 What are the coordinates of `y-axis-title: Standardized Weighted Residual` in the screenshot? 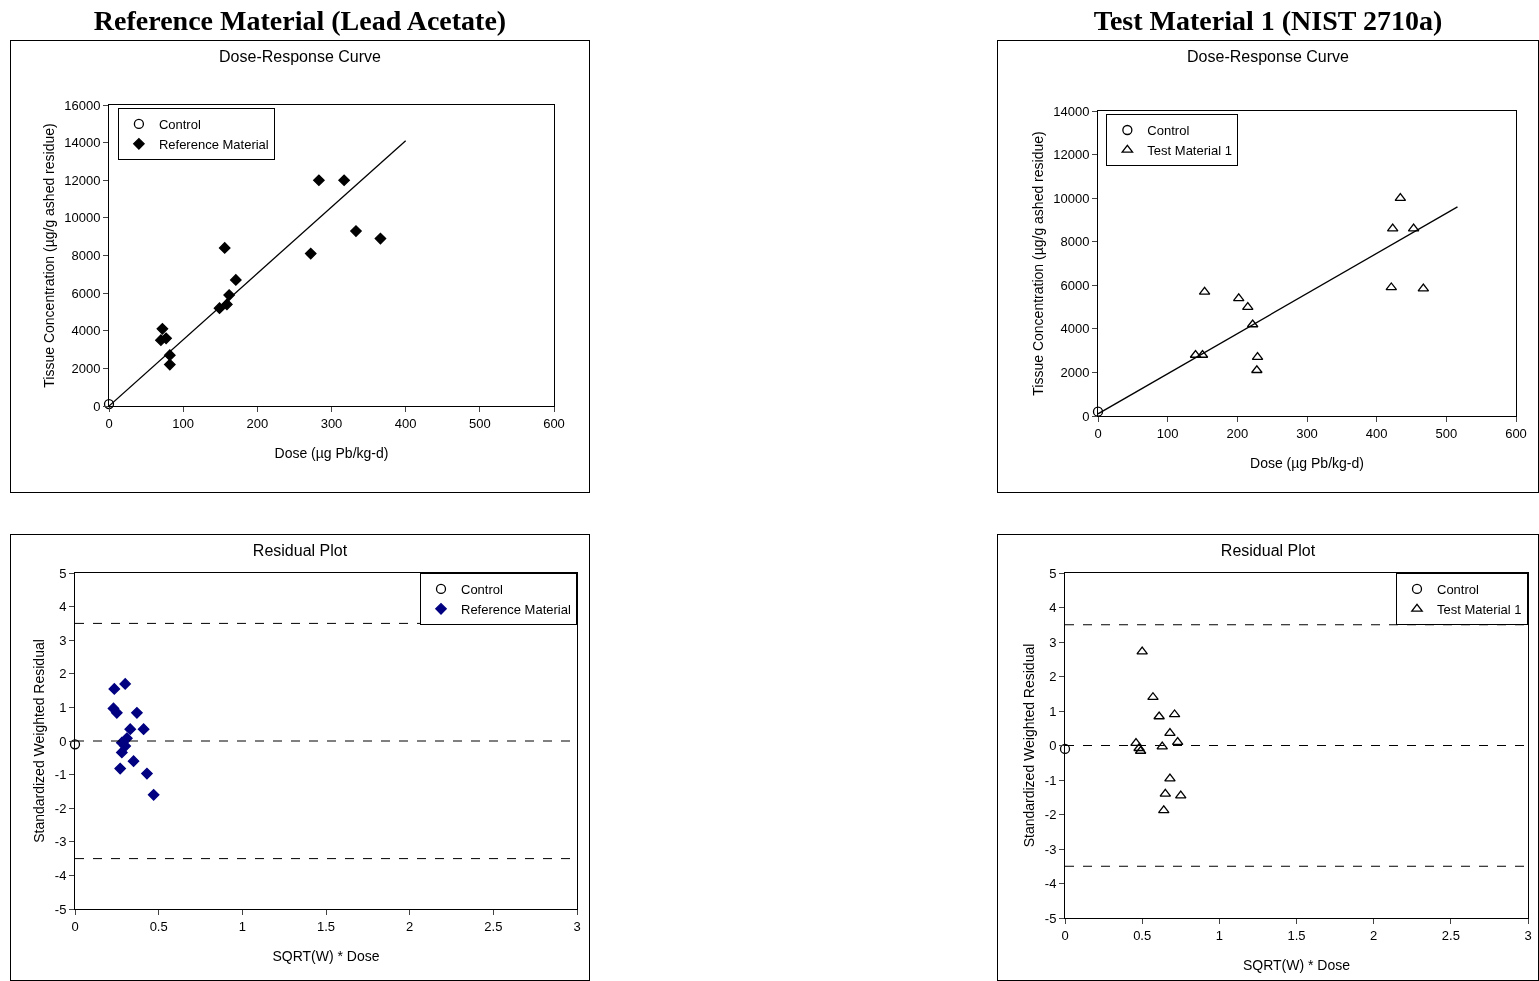 It's located at (39, 741).